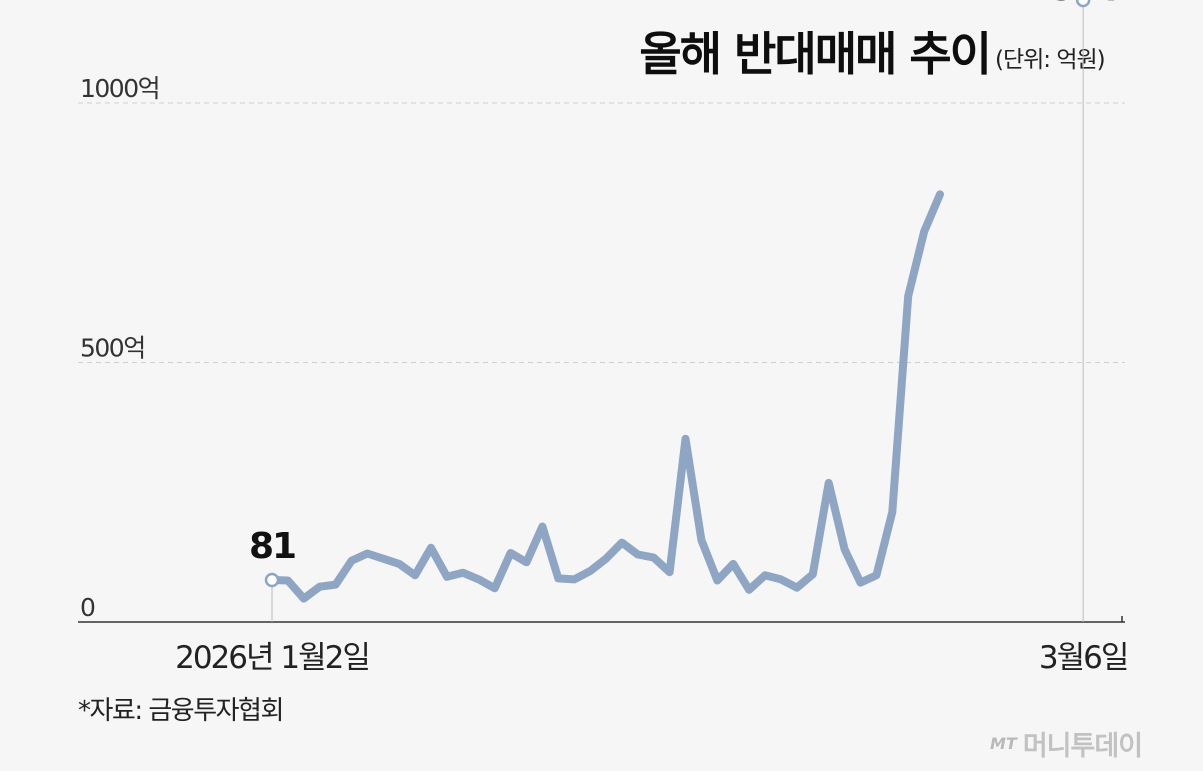 The image size is (1203, 771). Describe the element at coordinates (1083, 658) in the screenshot. I see `x-tick-label: 3월6일` at that location.